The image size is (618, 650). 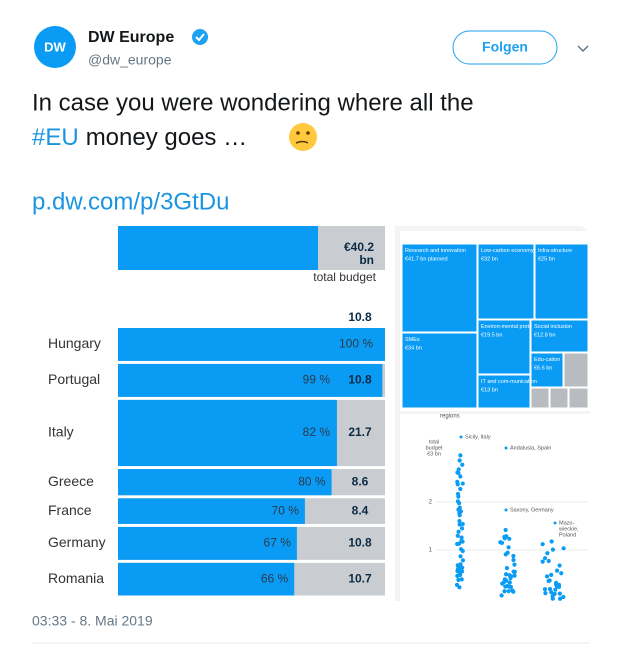 What do you see at coordinates (92, 621) in the screenshot?
I see `timestamp: 03:33 - 8. Mai 2019` at bounding box center [92, 621].